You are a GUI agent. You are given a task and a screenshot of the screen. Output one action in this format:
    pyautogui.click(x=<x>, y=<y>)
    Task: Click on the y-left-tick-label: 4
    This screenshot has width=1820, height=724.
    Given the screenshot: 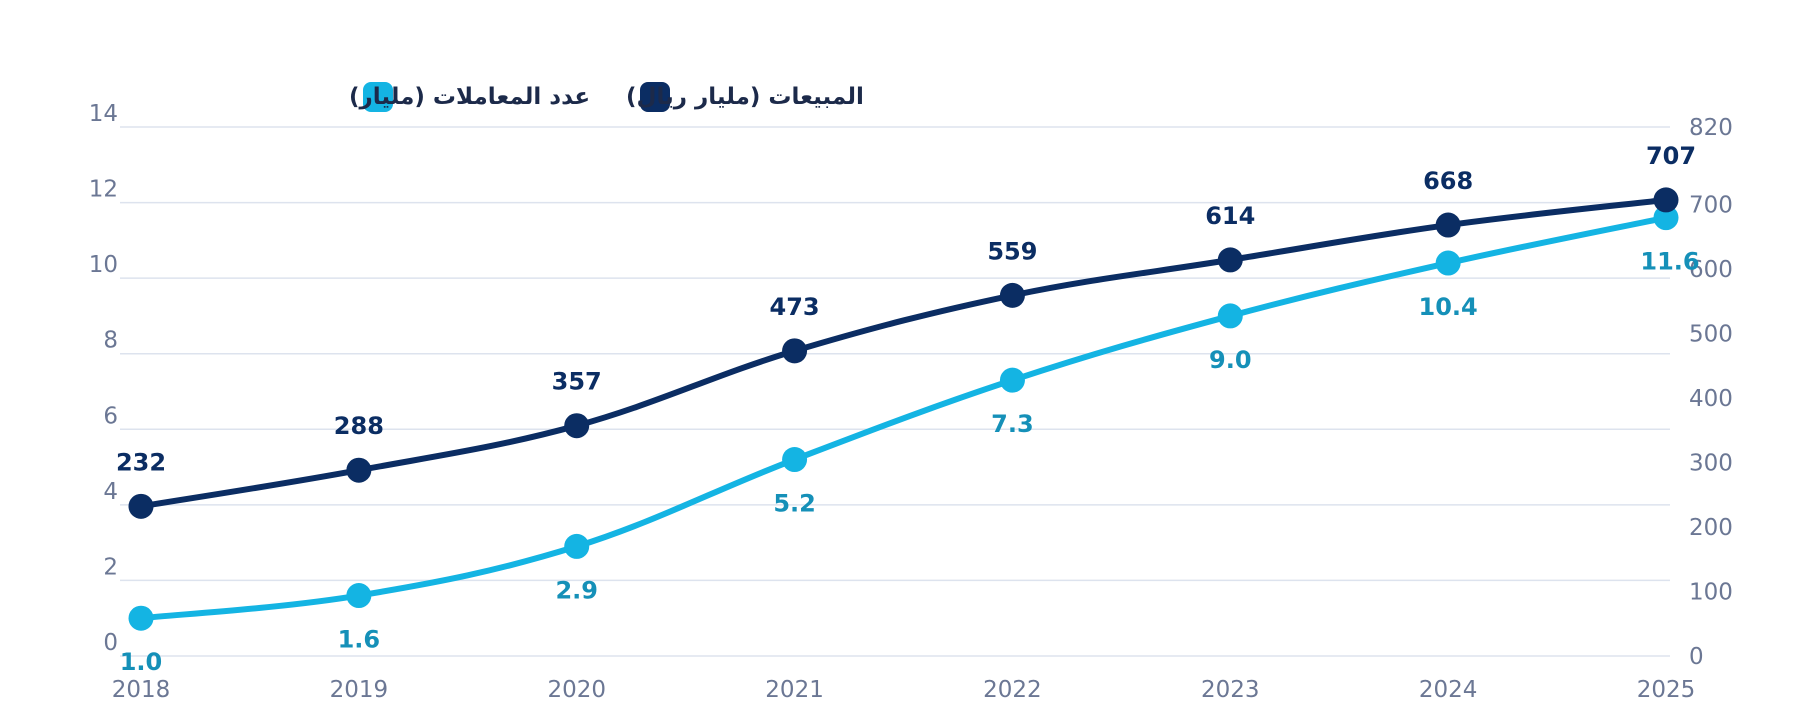 What is the action you would take?
    pyautogui.click(x=110, y=492)
    